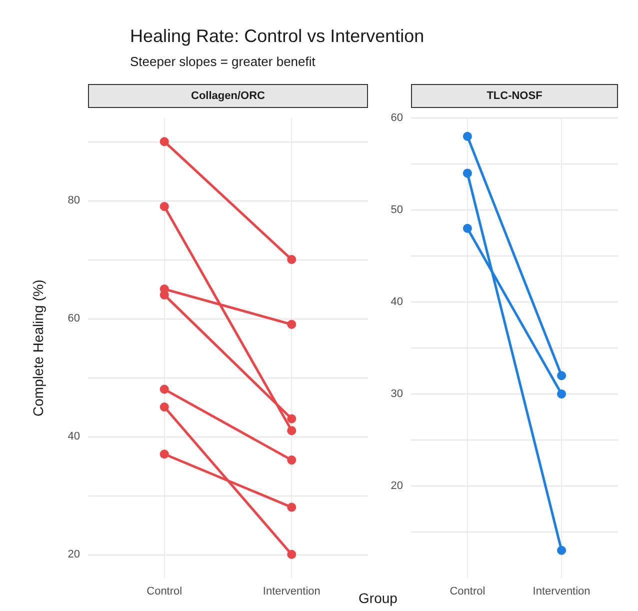 This screenshot has width=638, height=611. Describe the element at coordinates (74, 200) in the screenshot. I see `y-tick-label: 80` at that location.